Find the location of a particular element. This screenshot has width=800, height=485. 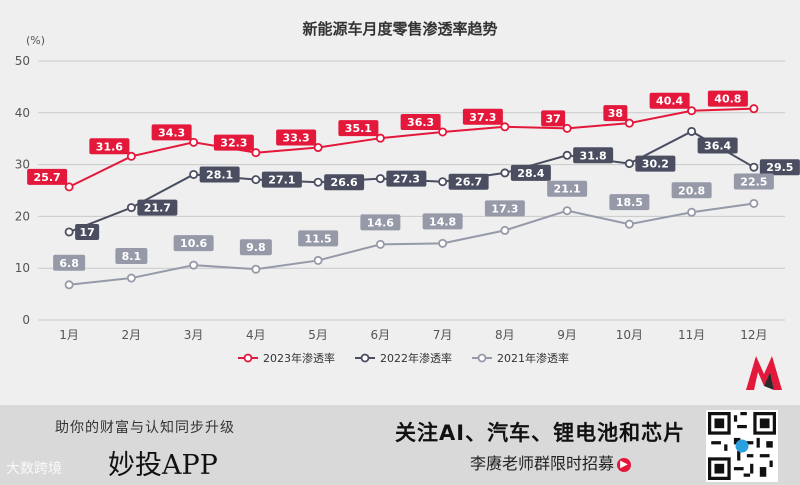

data-label: 17.3 is located at coordinates (504, 208).